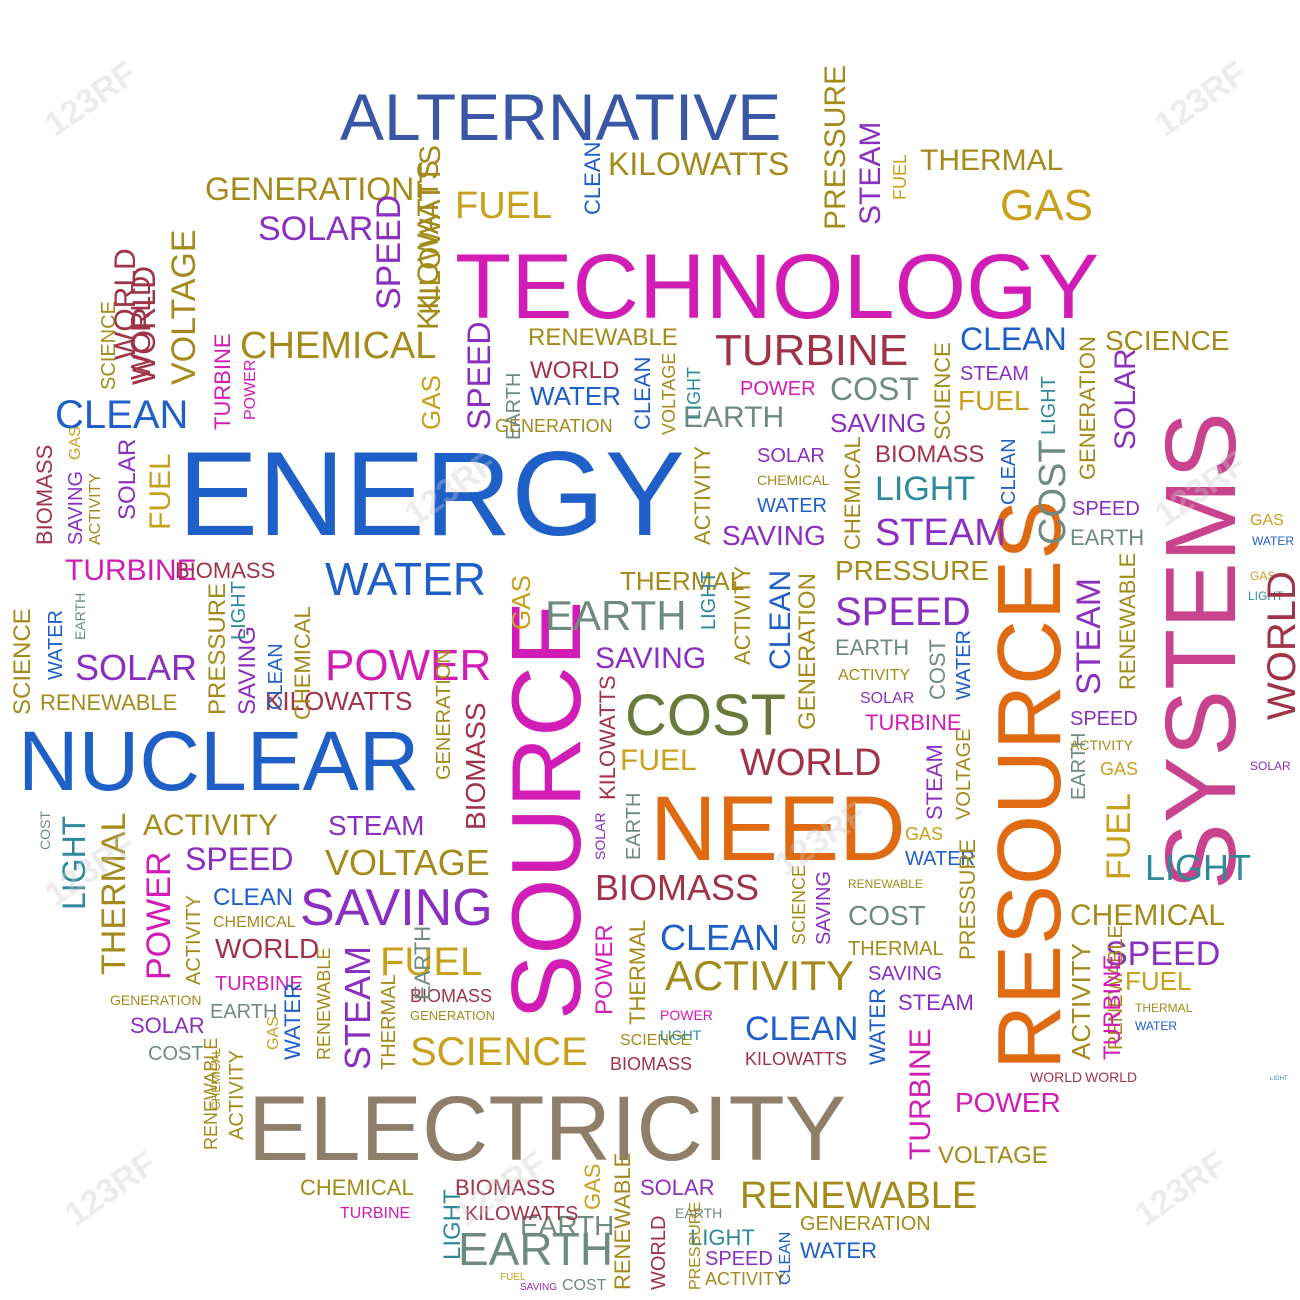 The width and height of the screenshot is (1300, 1300). Describe the element at coordinates (547, 1129) in the screenshot. I see `cloud-word-electricity: ELECTRICITY` at that location.